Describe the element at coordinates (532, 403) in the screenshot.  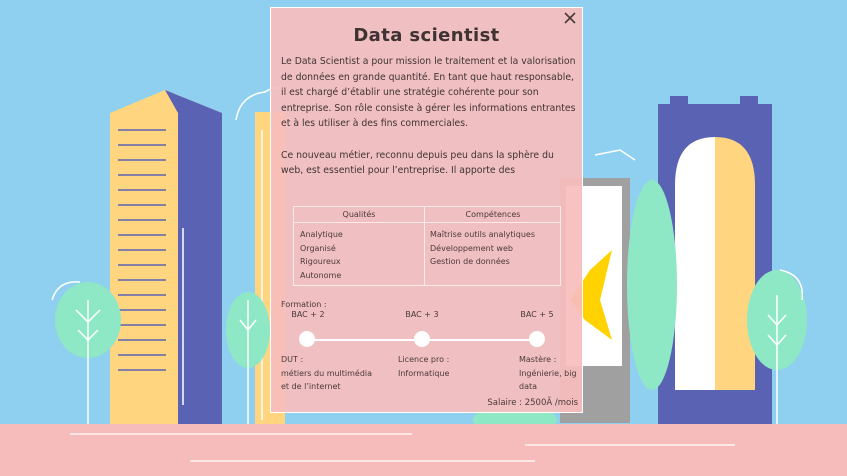
I see `salary-text: Salaire : 2500Ã /mois` at that location.